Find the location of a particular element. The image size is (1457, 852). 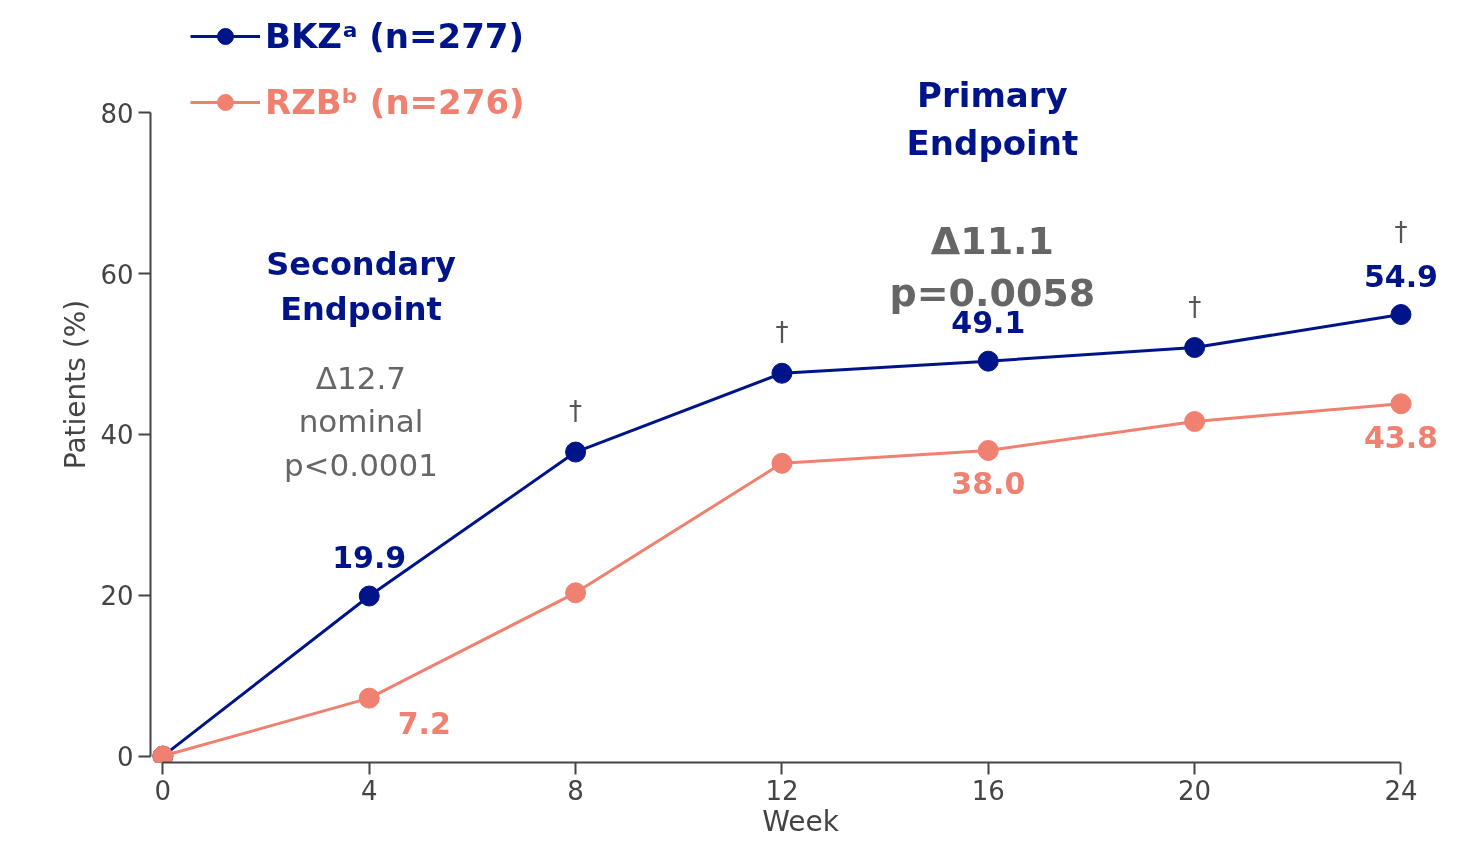

x-axis-title: Week is located at coordinates (801, 821).